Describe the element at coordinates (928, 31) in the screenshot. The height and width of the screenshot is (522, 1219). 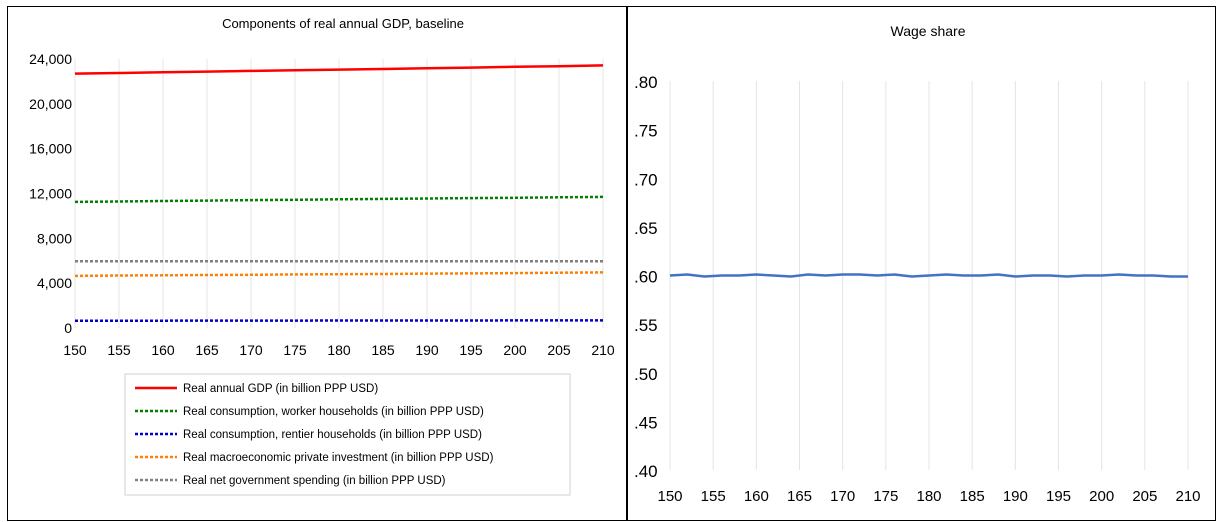
I see `chart-title: Wage share` at that location.